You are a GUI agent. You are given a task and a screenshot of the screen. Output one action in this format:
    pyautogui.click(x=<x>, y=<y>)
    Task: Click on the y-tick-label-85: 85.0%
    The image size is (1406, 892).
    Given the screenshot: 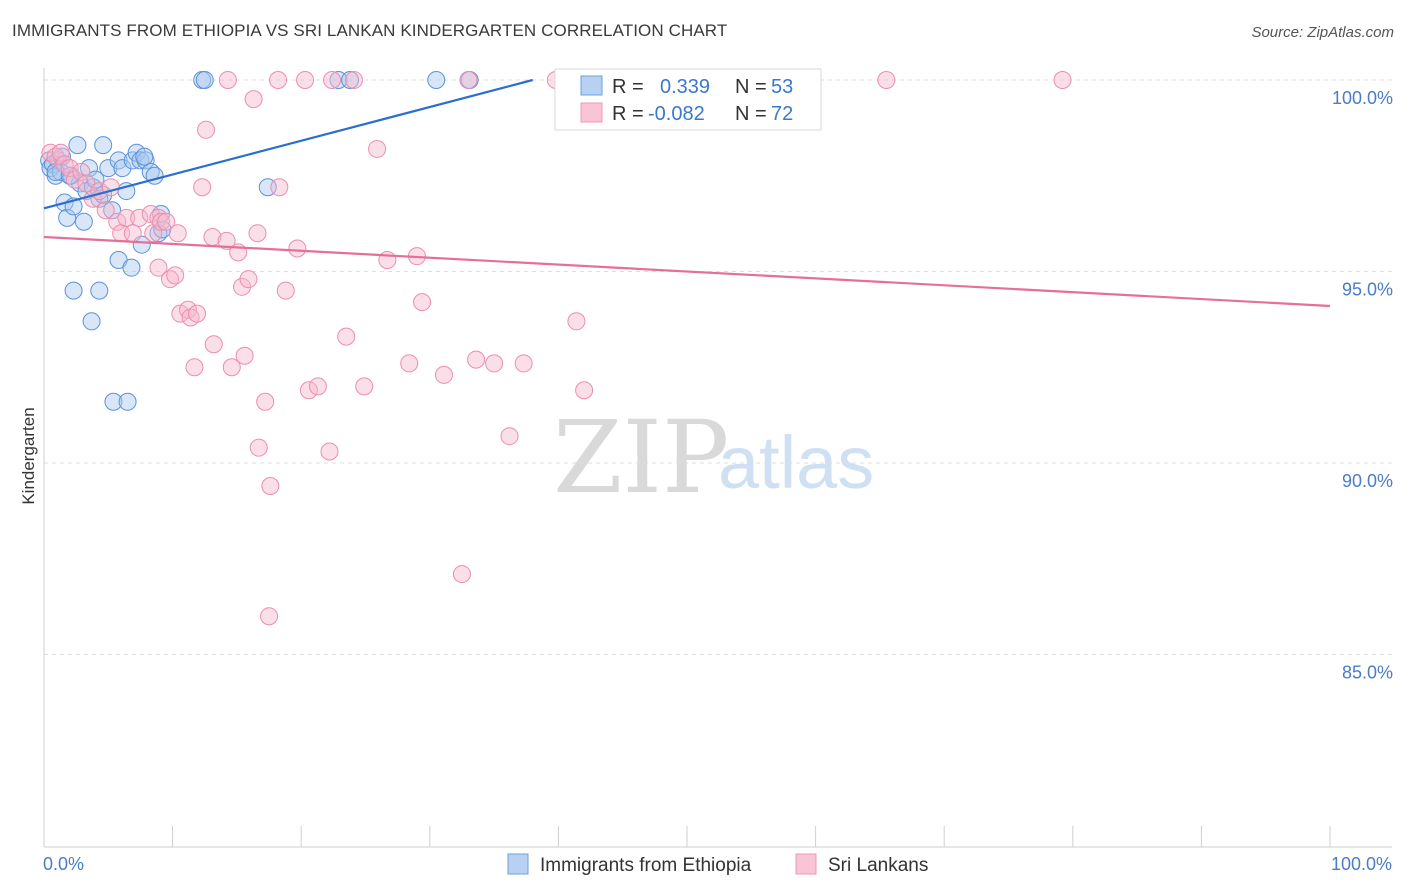 What is the action you would take?
    pyautogui.click(x=1367, y=673)
    